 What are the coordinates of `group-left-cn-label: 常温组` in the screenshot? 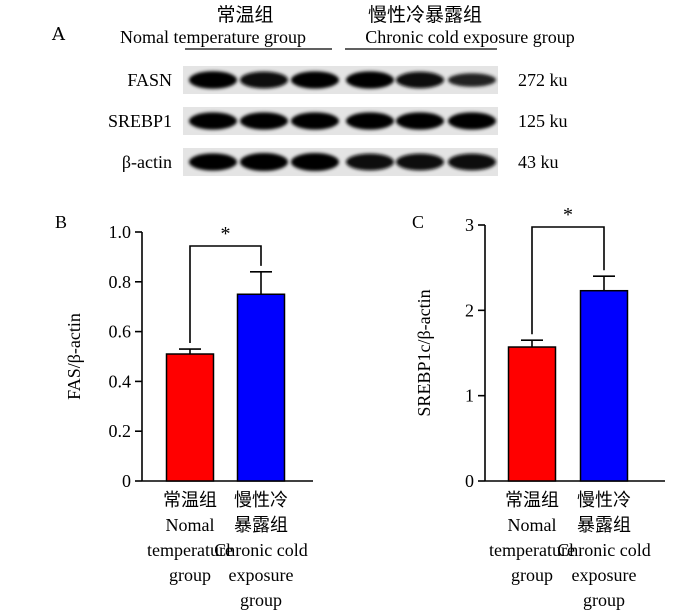 It's located at (244, 15).